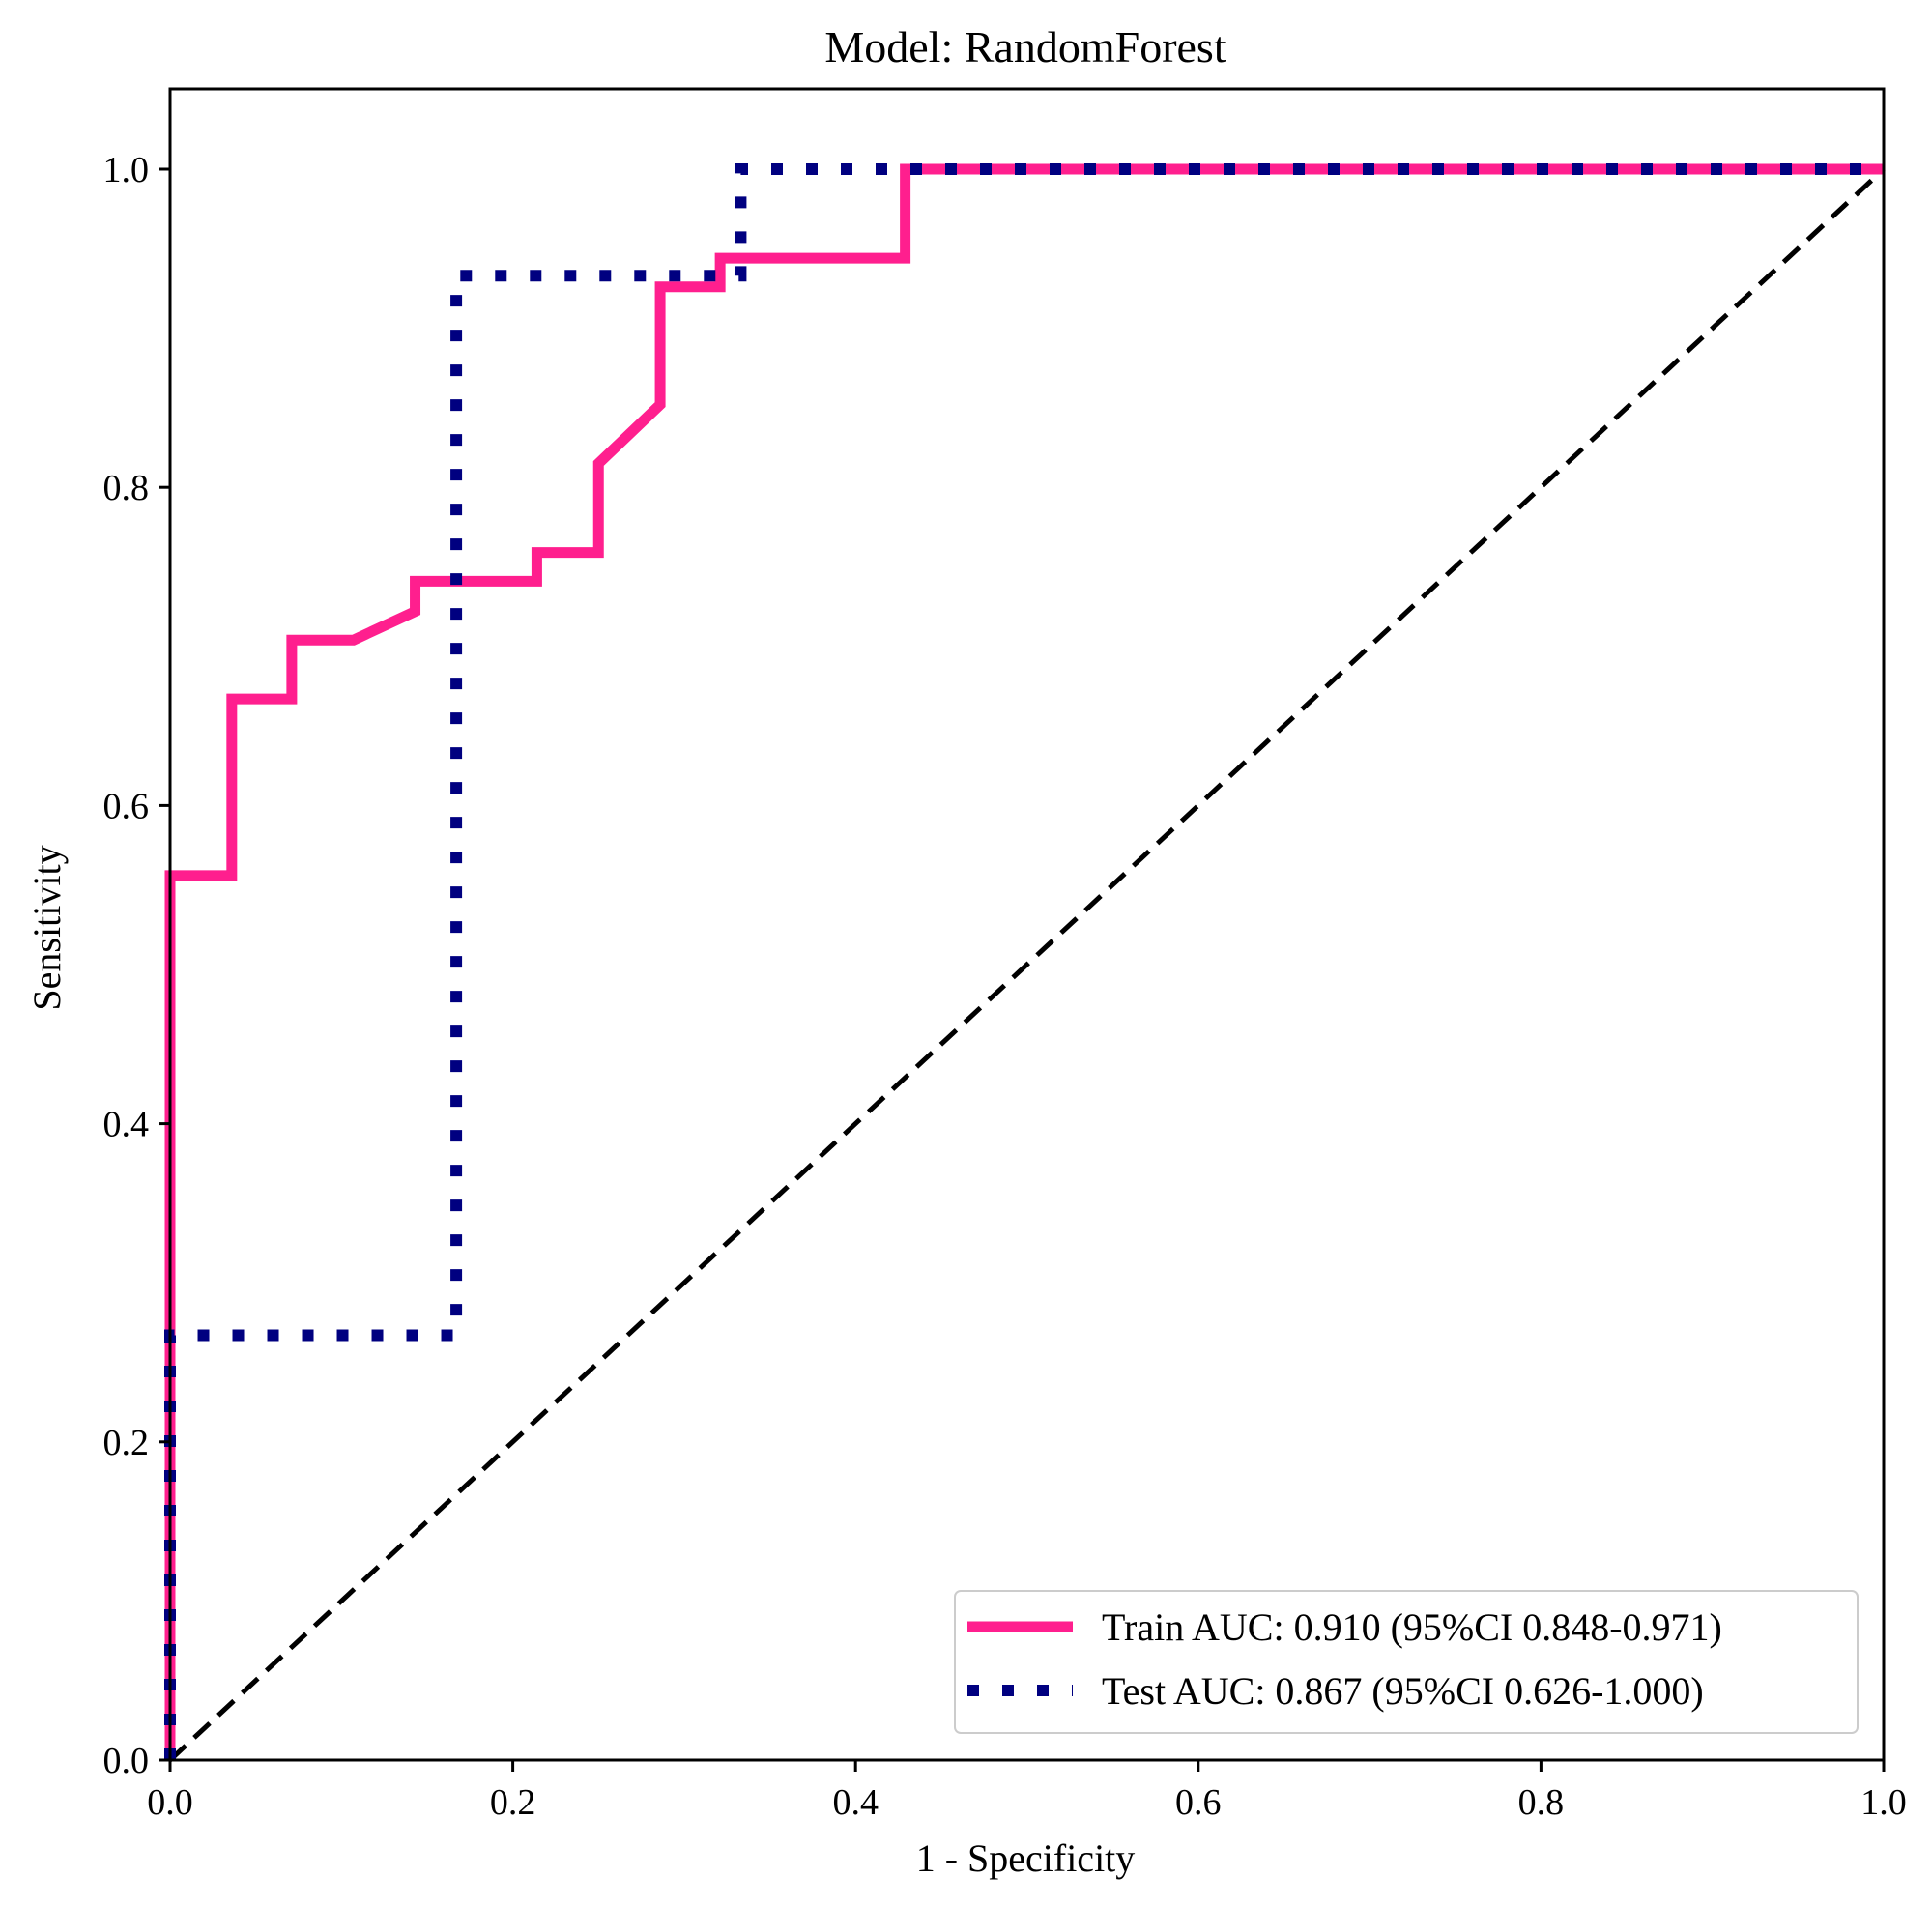 The width and height of the screenshot is (1932, 1906). Describe the element at coordinates (47, 928) in the screenshot. I see `y-axis-label: Sensitivity` at that location.